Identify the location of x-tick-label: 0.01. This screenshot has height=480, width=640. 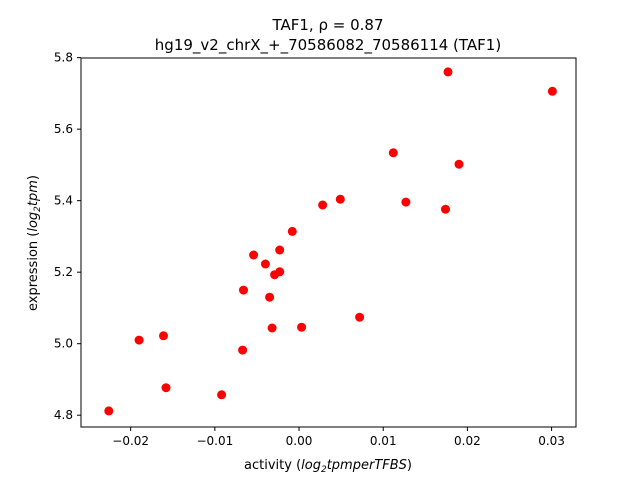
(383, 441).